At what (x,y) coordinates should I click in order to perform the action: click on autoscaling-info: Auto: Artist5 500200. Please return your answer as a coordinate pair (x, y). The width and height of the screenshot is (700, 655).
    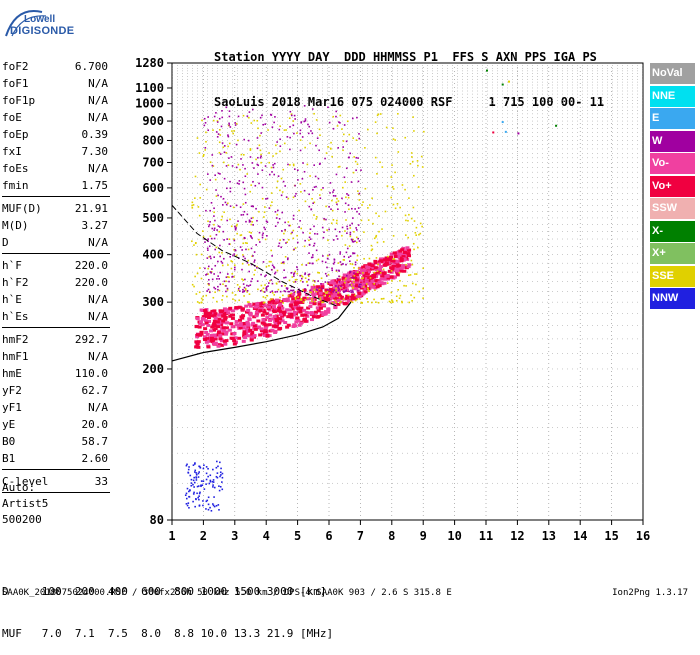
    Looking at the image, I should click on (25, 504).